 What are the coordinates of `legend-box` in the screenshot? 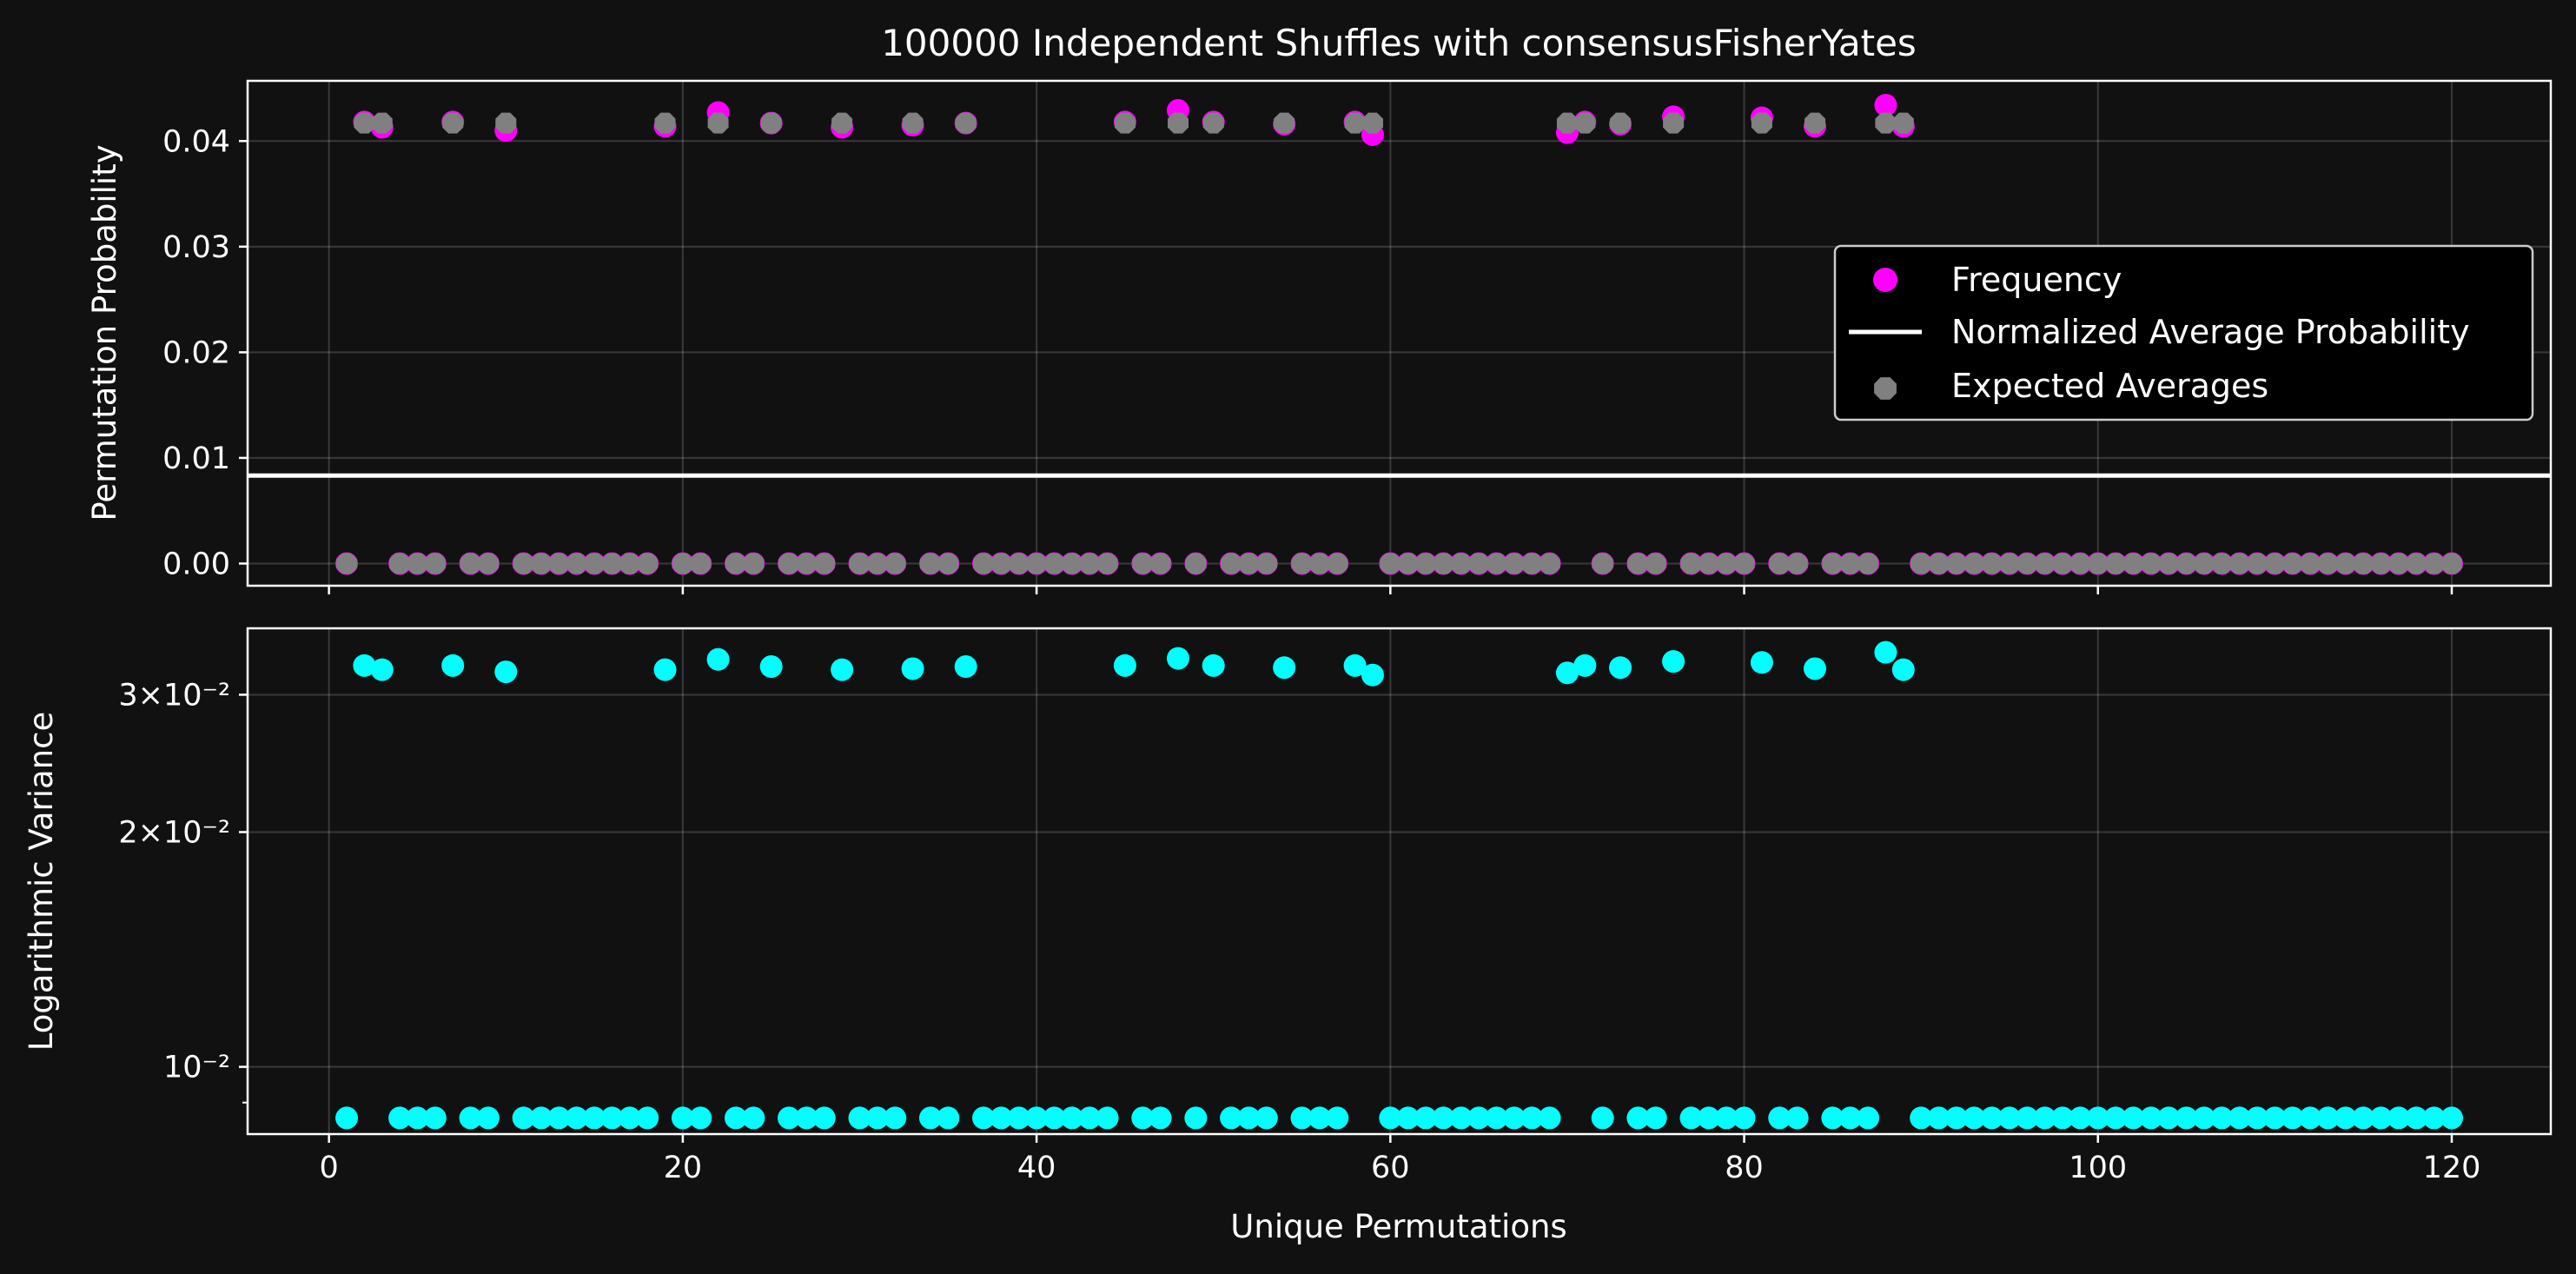 It's located at (2183, 333).